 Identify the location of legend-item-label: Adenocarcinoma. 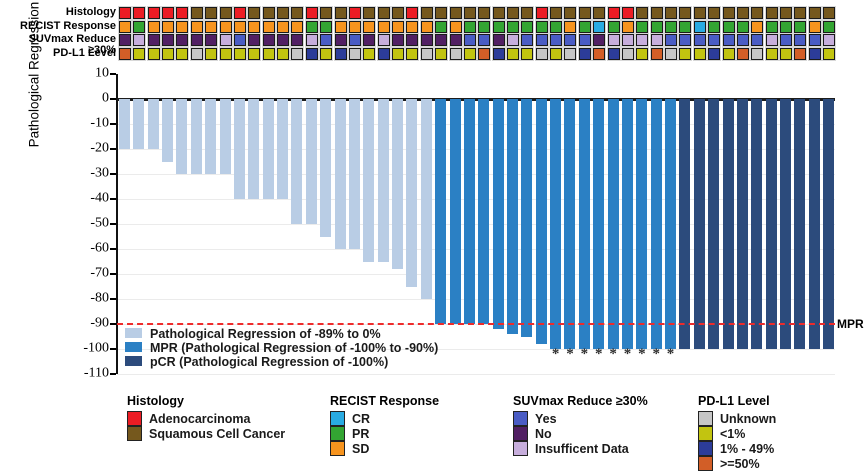
(200, 418).